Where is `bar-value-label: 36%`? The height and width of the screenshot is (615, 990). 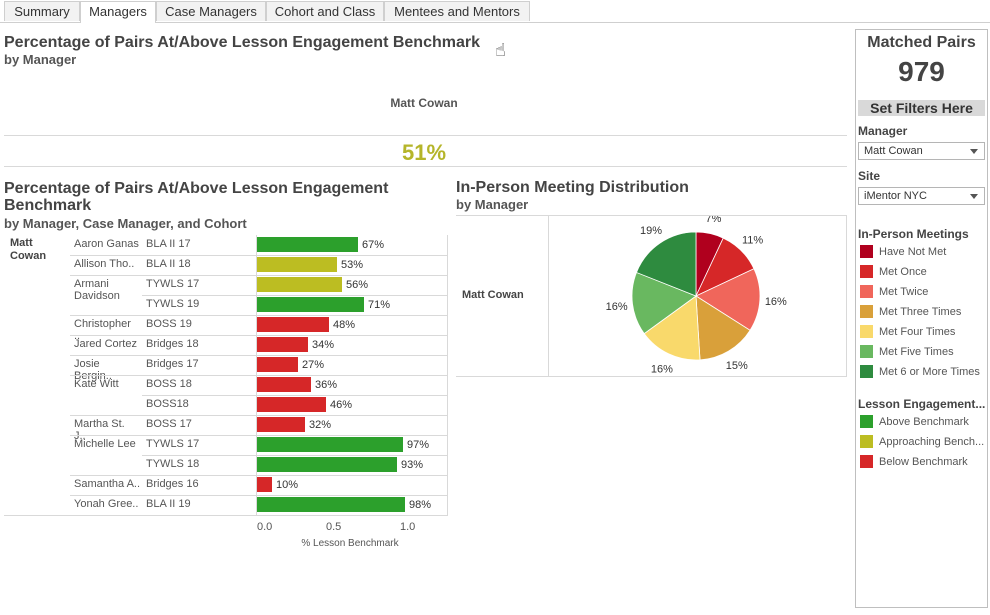
bar-value-label: 36% is located at coordinates (326, 385).